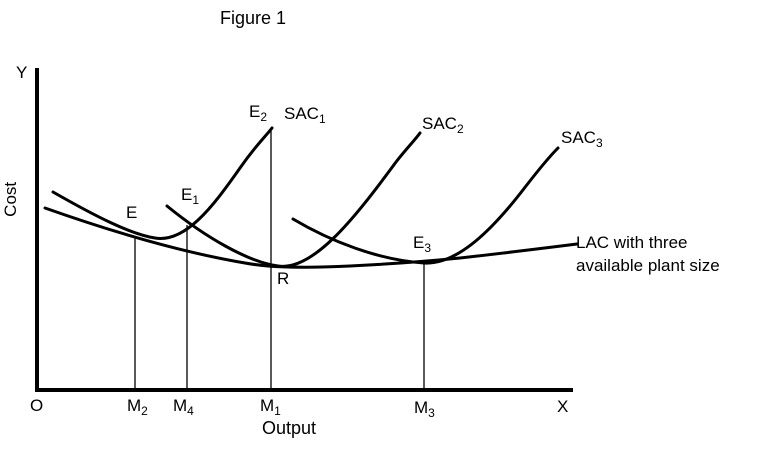  Describe the element at coordinates (563, 406) in the screenshot. I see `x-axis-label: X` at that location.